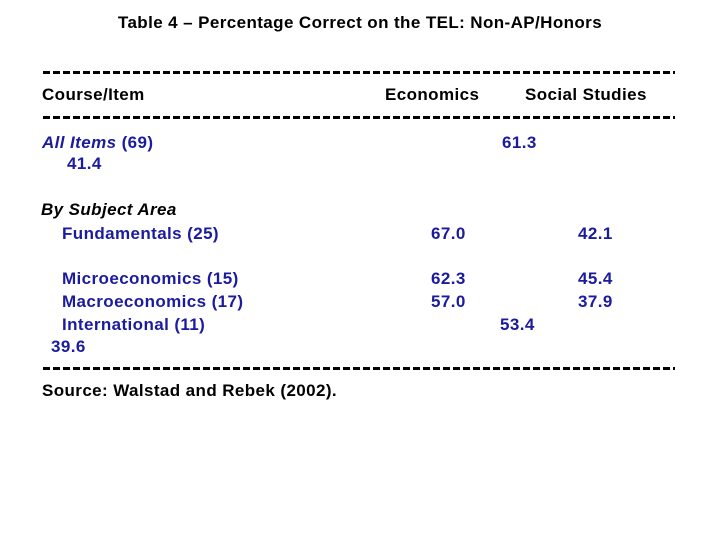 This screenshot has height=540, width=720. I want to click on row-fundamentals-label: Fundamentals (25), so click(140, 233).